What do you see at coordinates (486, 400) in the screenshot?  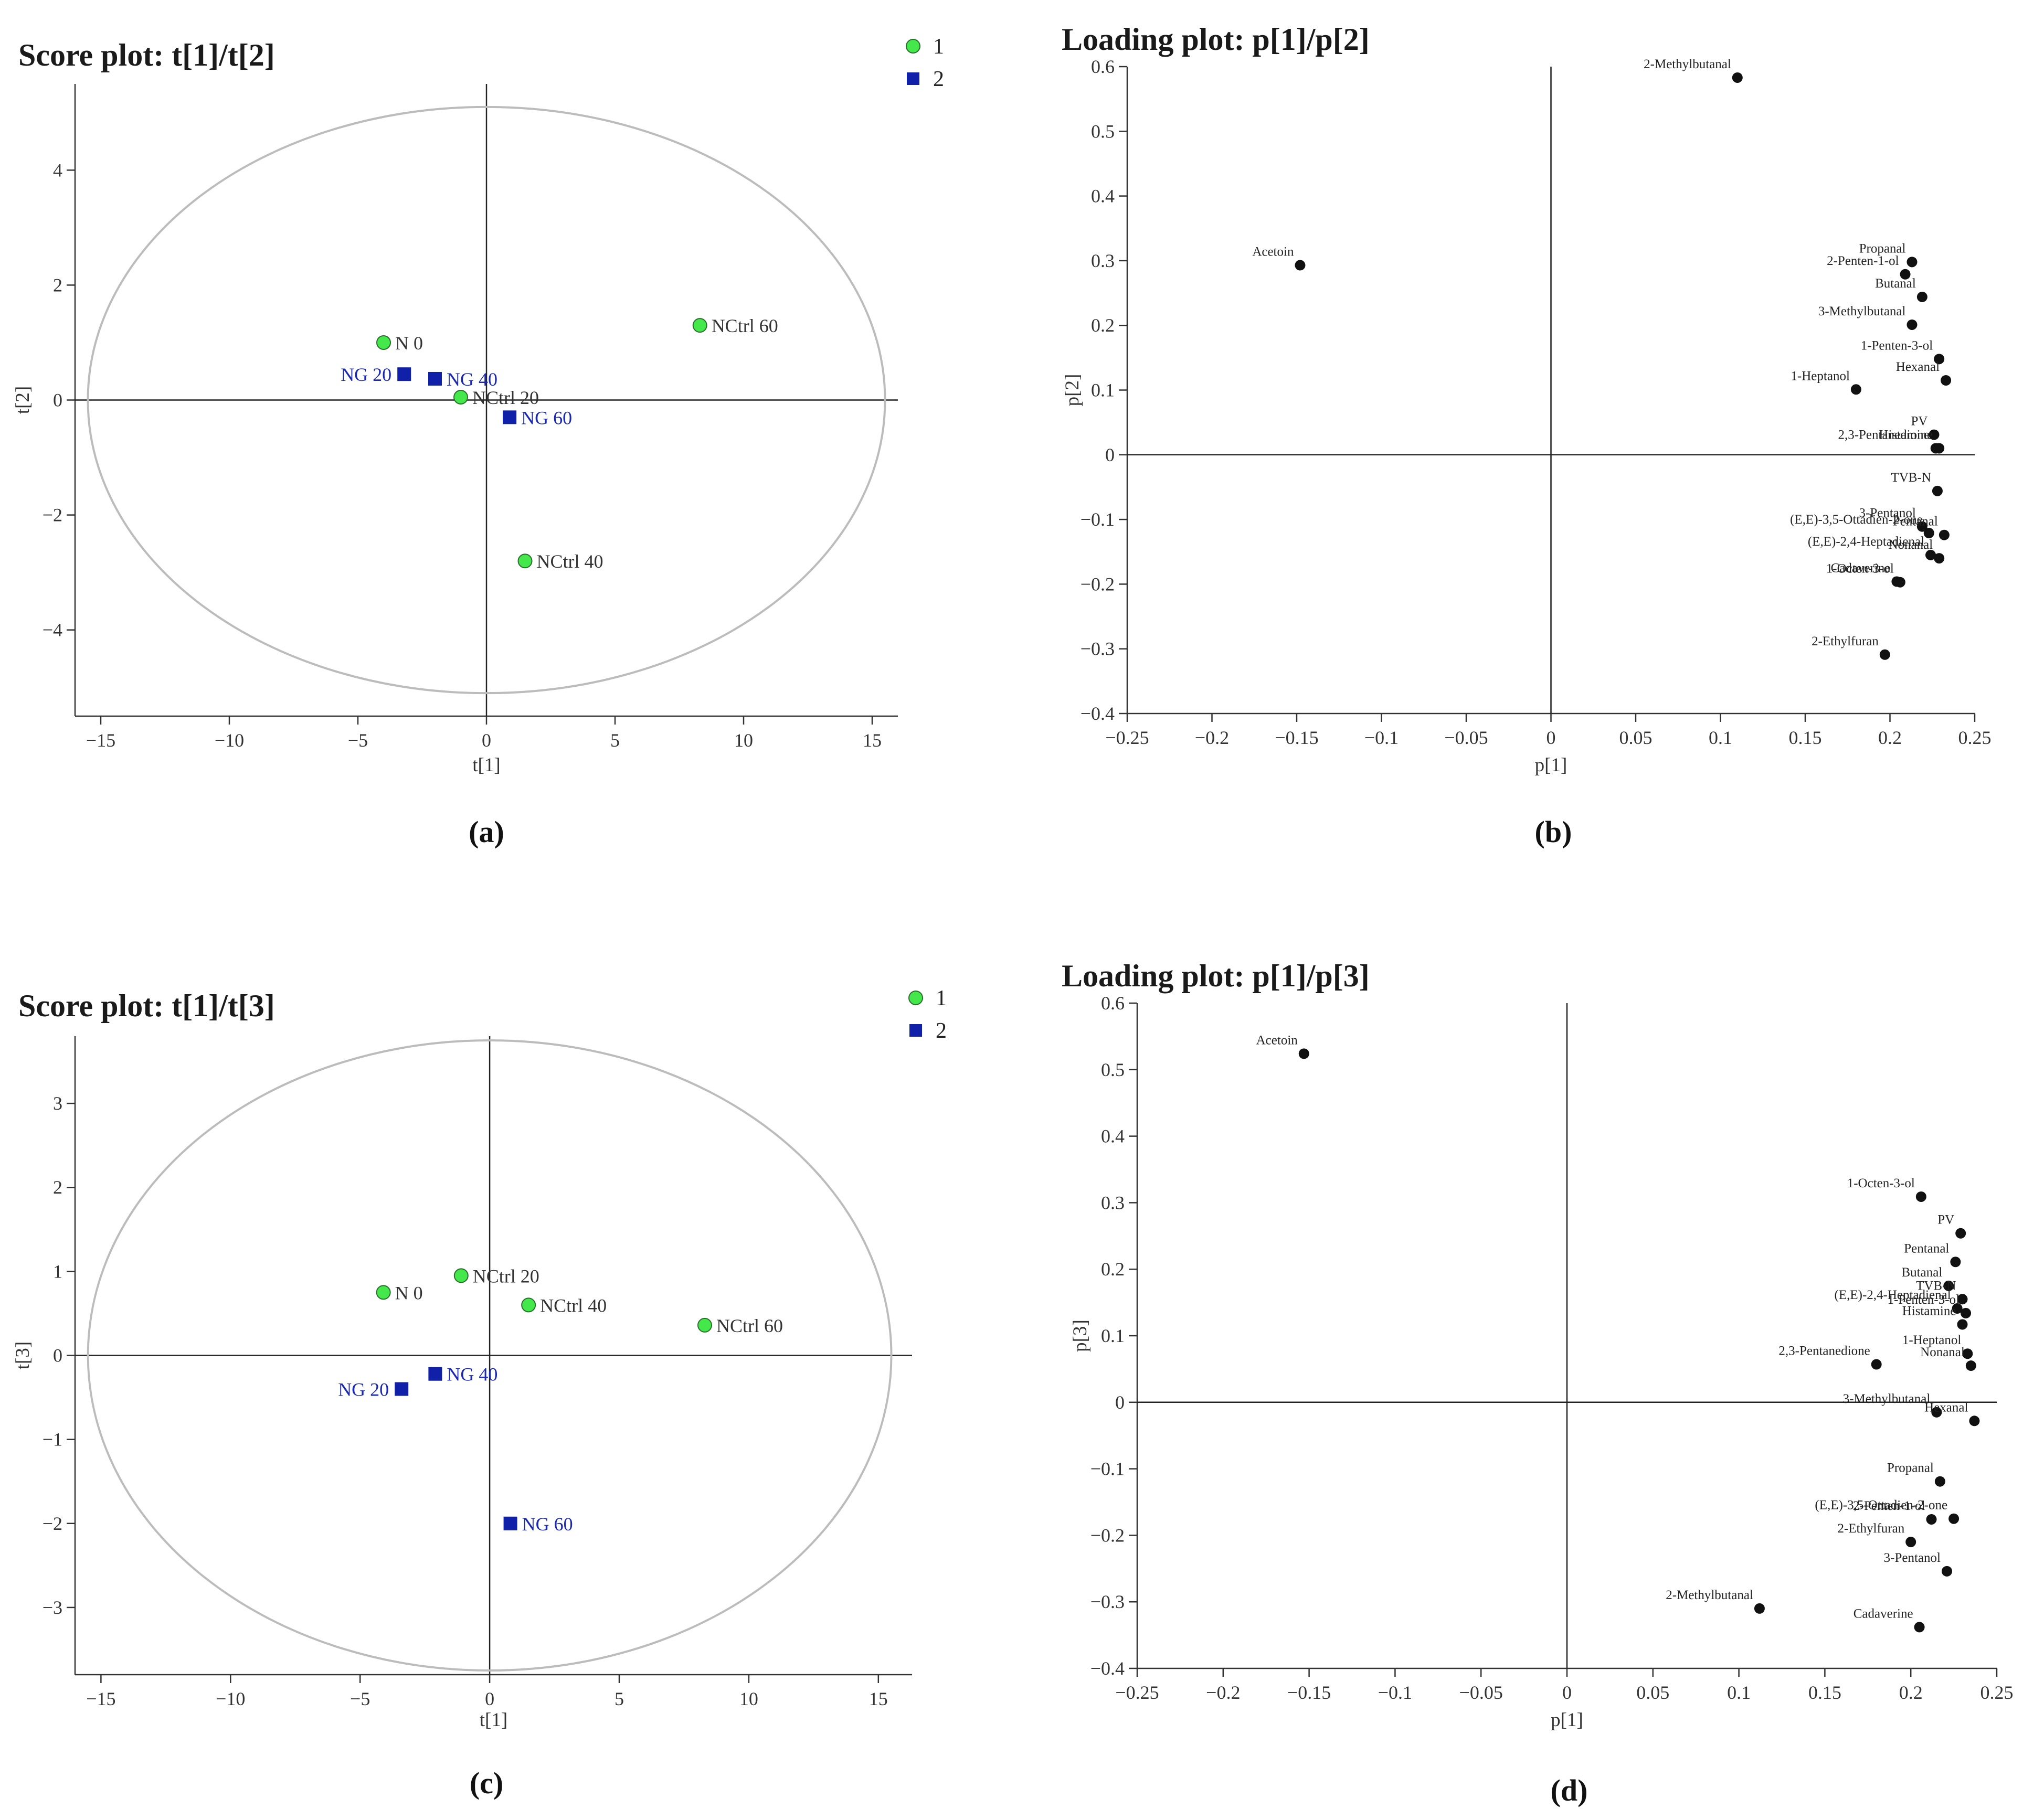 I see `confidence-ellipse` at bounding box center [486, 400].